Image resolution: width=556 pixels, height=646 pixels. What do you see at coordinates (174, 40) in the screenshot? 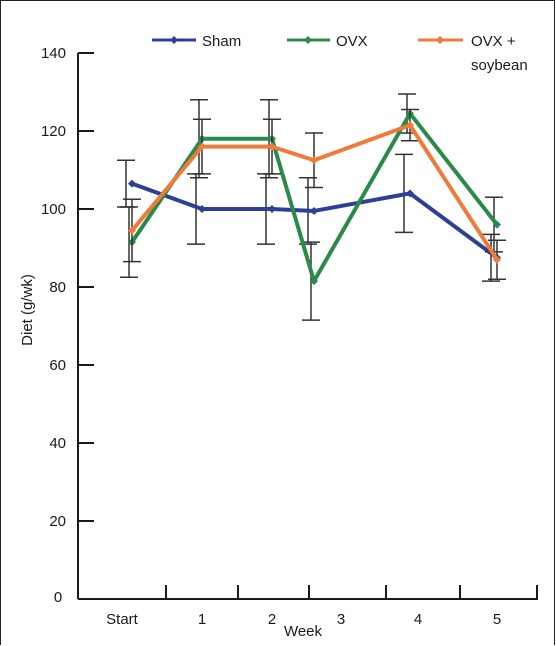
I see `legend-marker-sham` at bounding box center [174, 40].